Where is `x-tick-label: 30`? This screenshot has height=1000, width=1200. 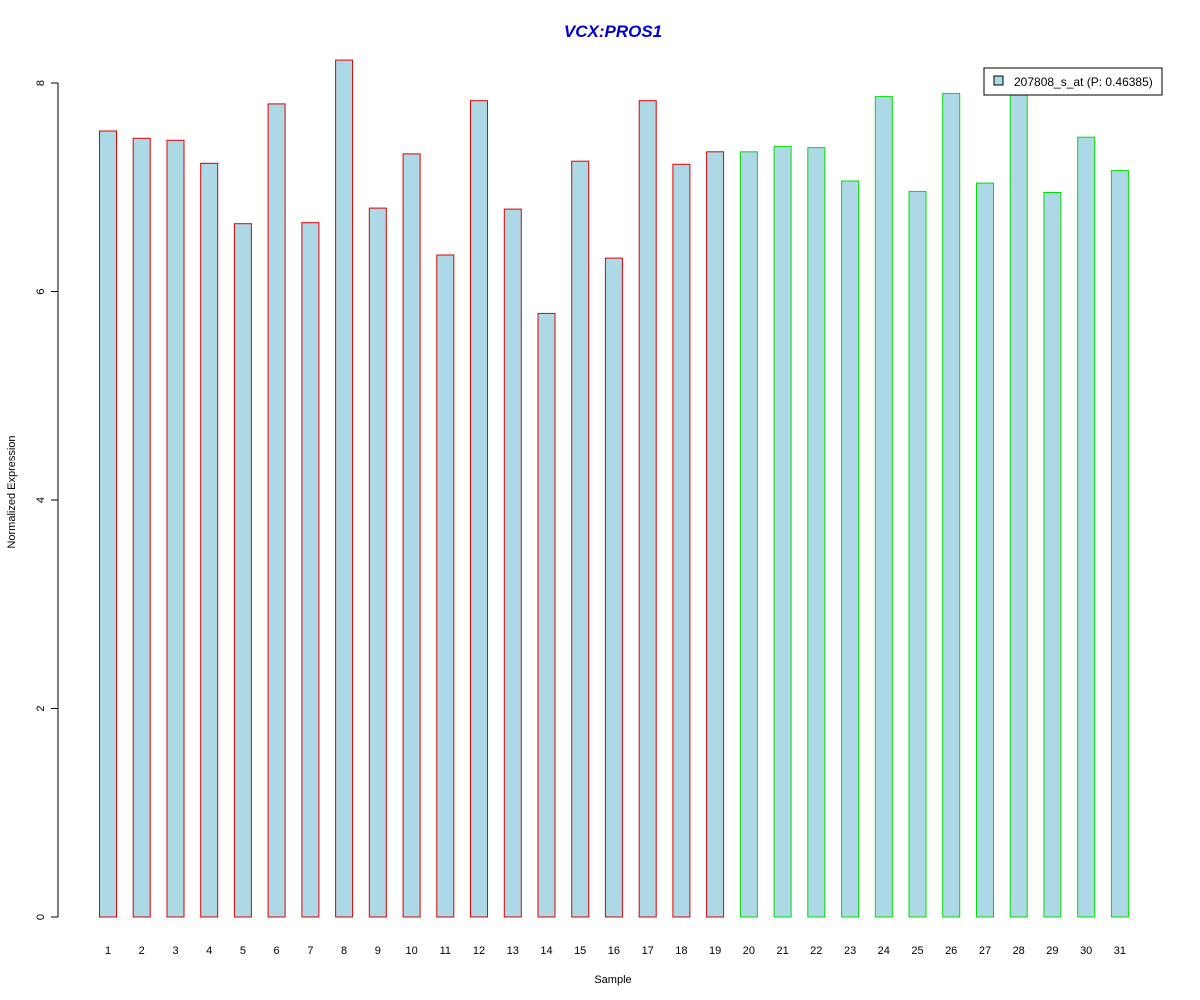
x-tick-label: 30 is located at coordinates (1086, 951).